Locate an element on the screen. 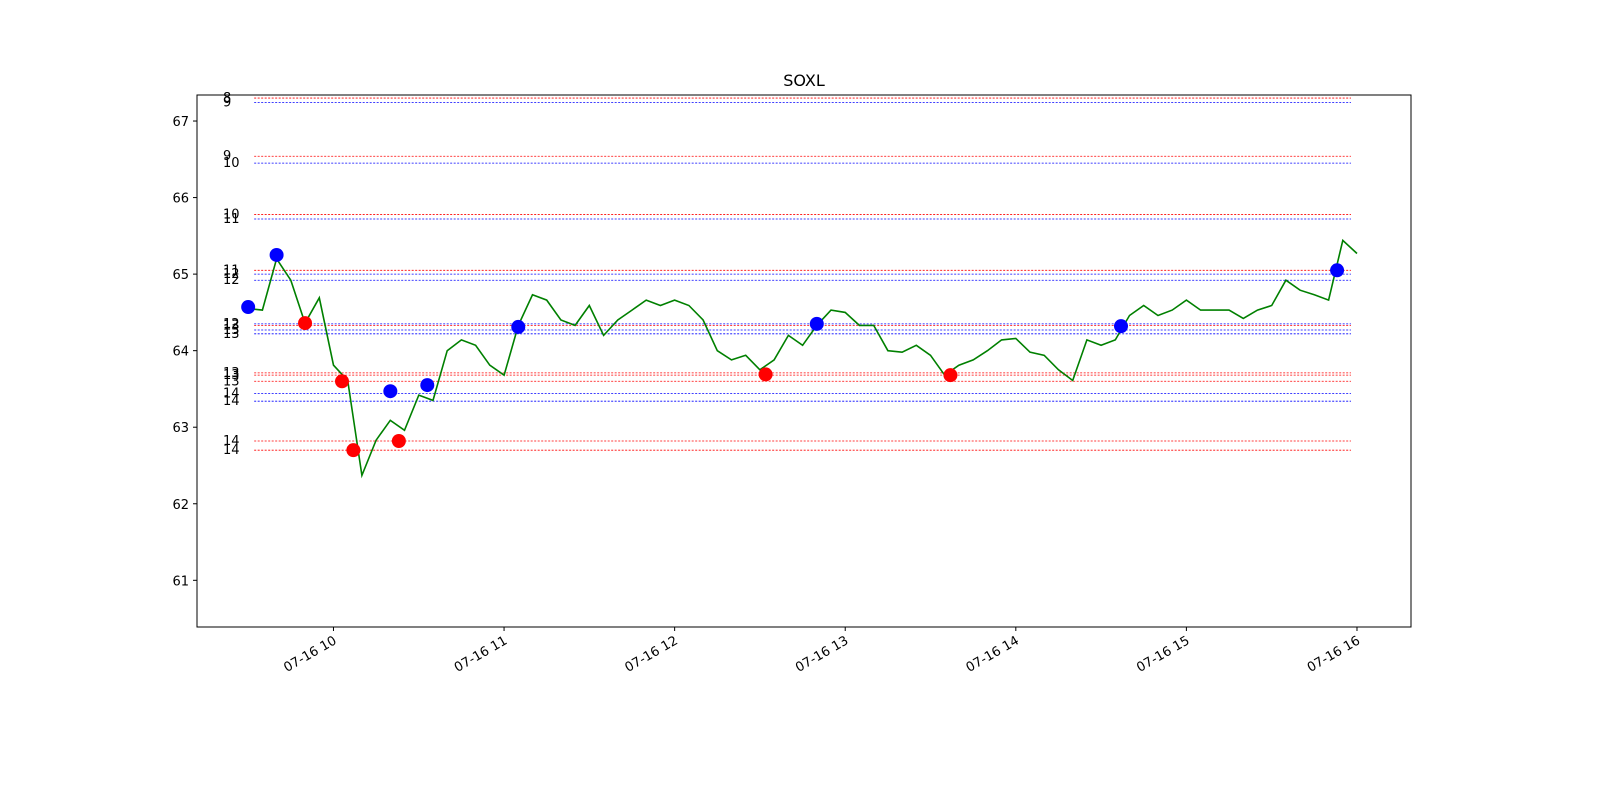  x-tick-label: 07-16 13 is located at coordinates (822, 654).